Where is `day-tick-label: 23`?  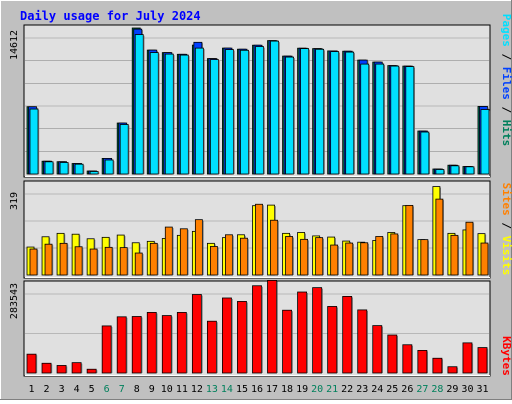
day-tick-label: 23 is located at coordinates (362, 389).